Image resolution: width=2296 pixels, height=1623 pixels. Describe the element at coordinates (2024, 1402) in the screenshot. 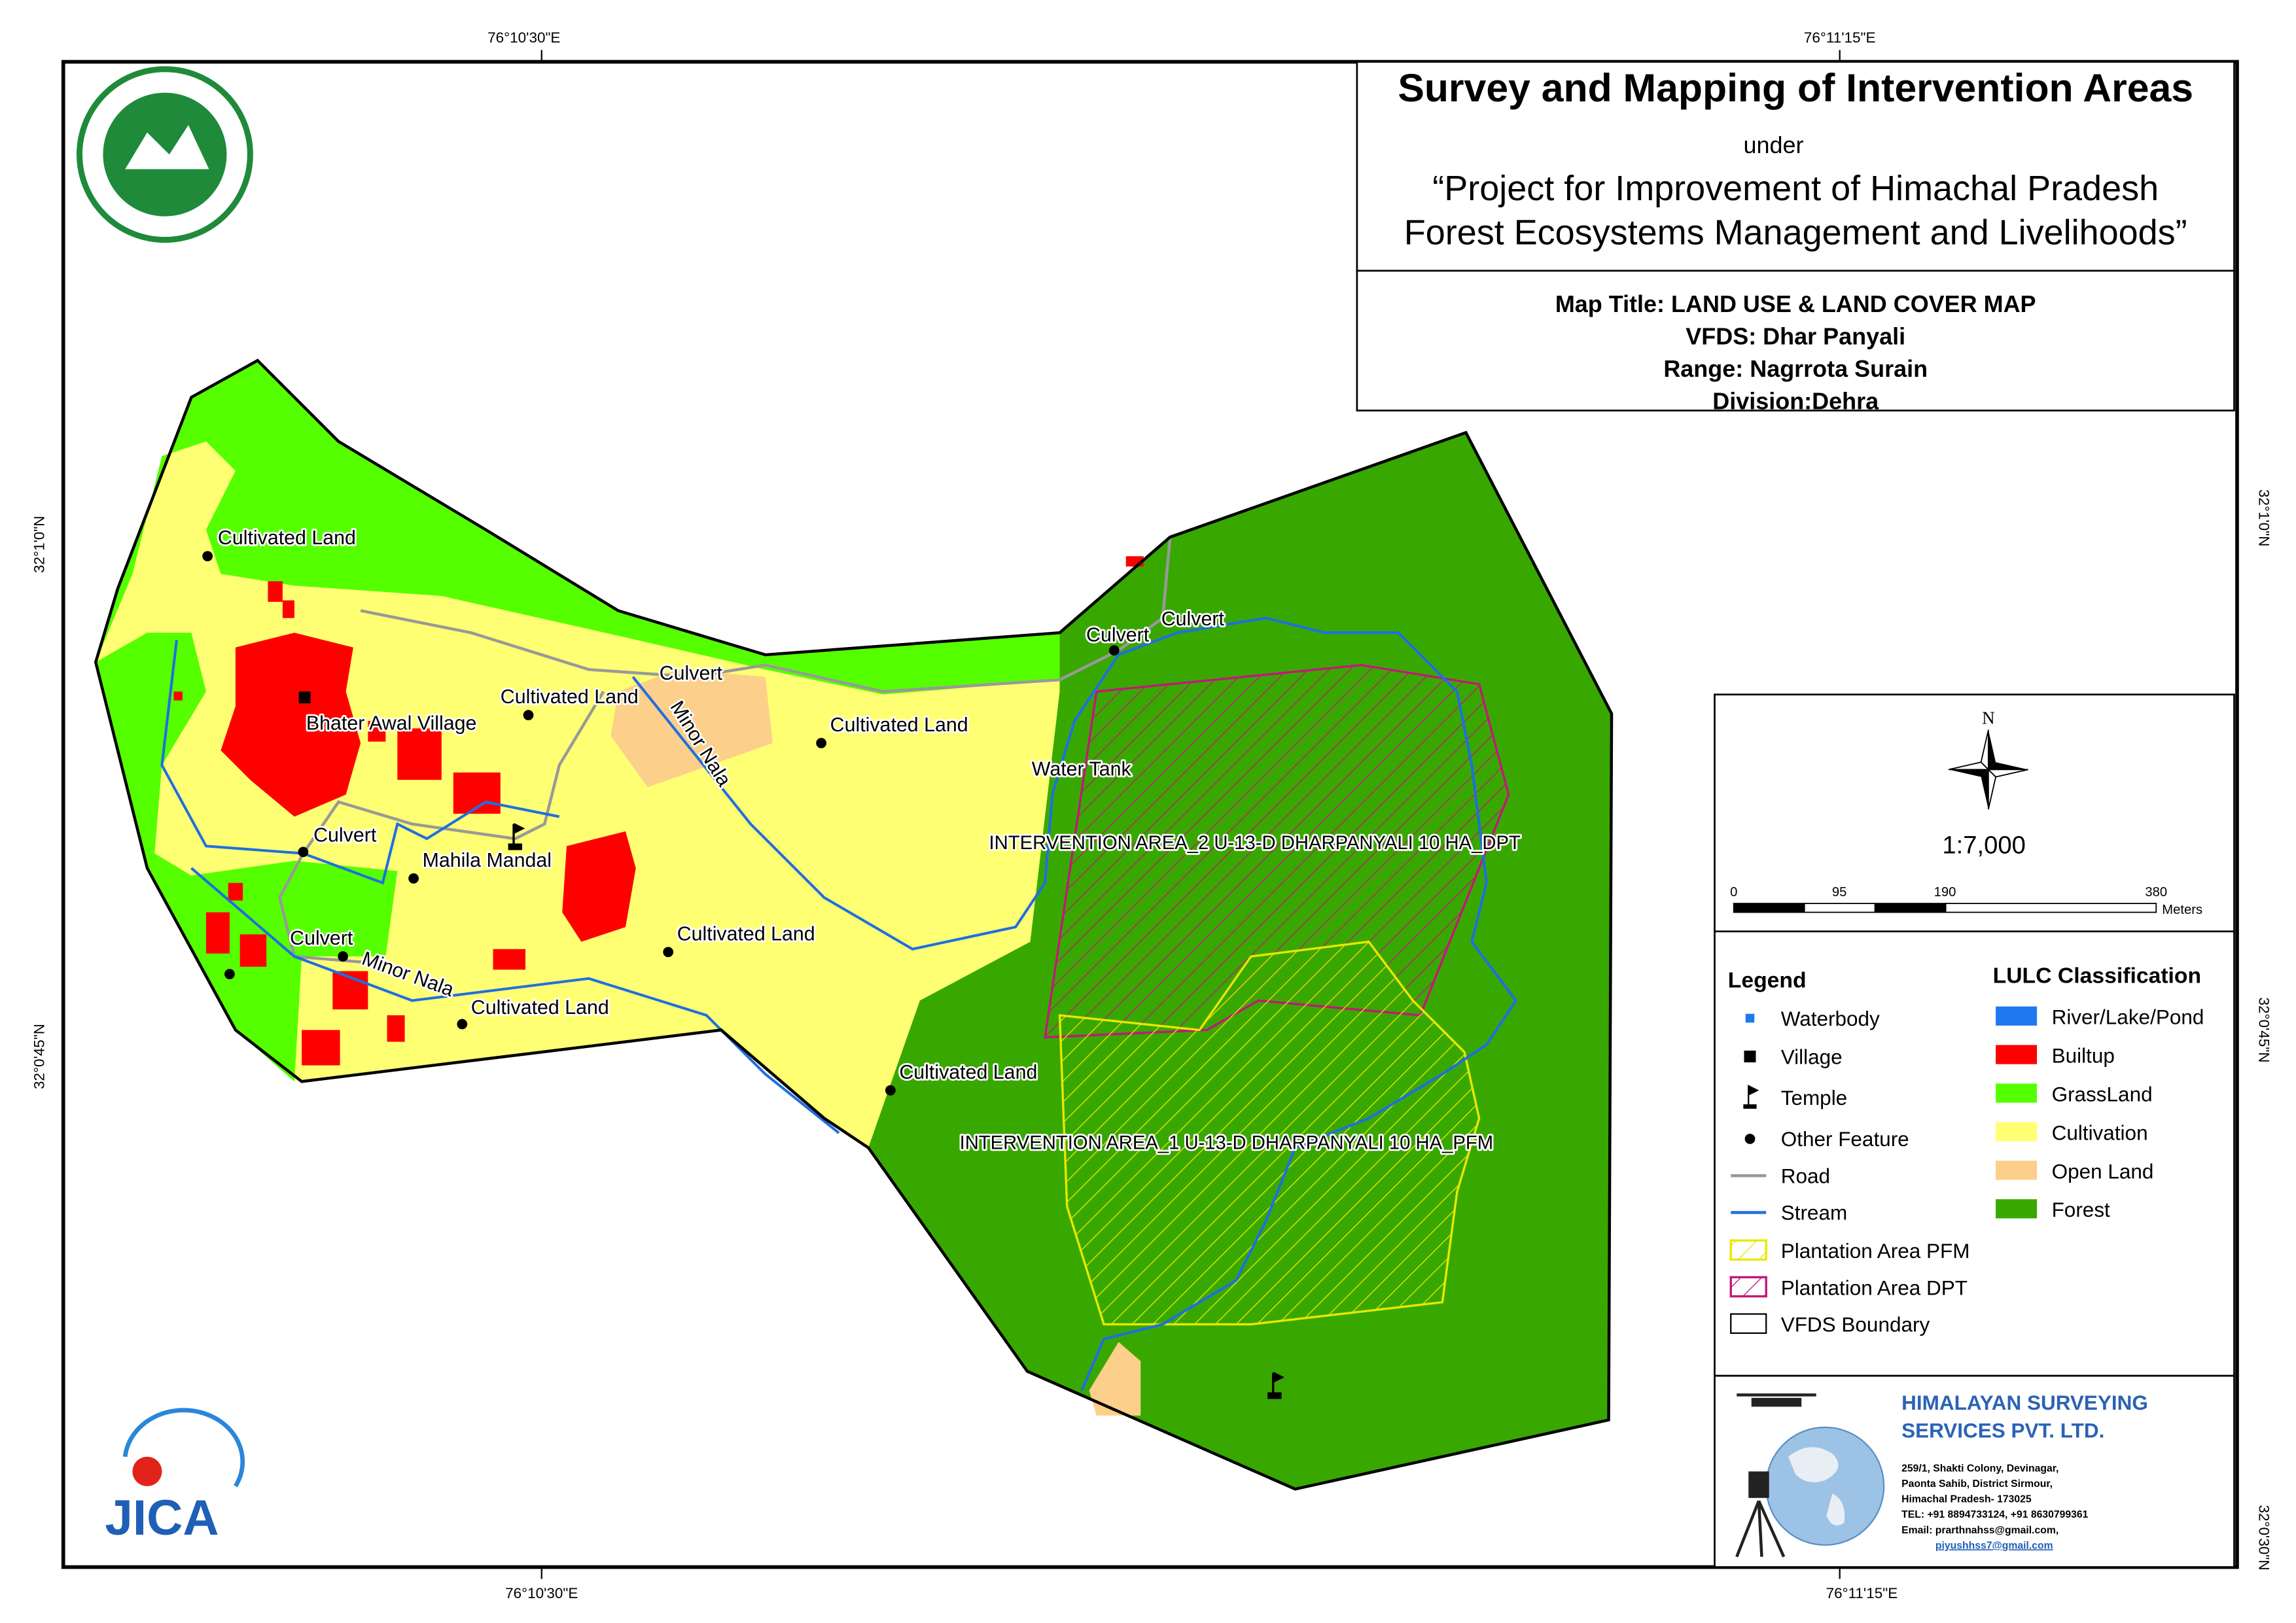

I see `company-name: HIMALAYAN SURVEYING` at that location.